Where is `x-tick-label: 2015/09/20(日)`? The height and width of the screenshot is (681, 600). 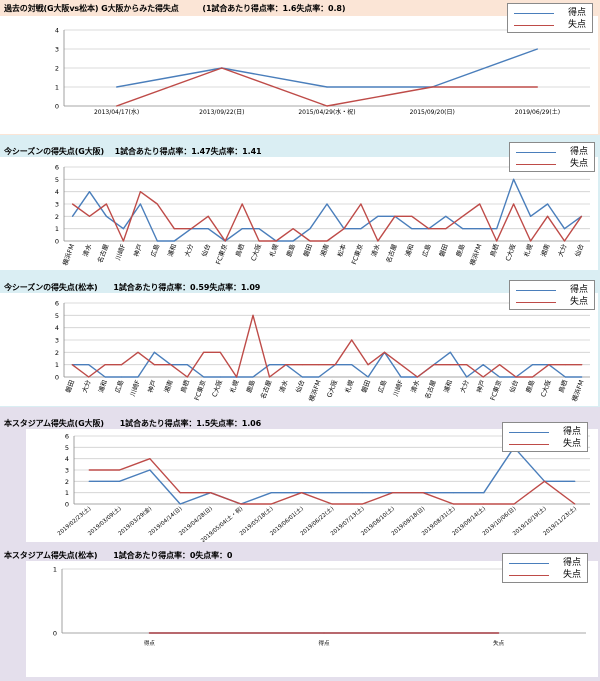
x-tick-label: 2015/09/20(日) is located at coordinates (432, 112).